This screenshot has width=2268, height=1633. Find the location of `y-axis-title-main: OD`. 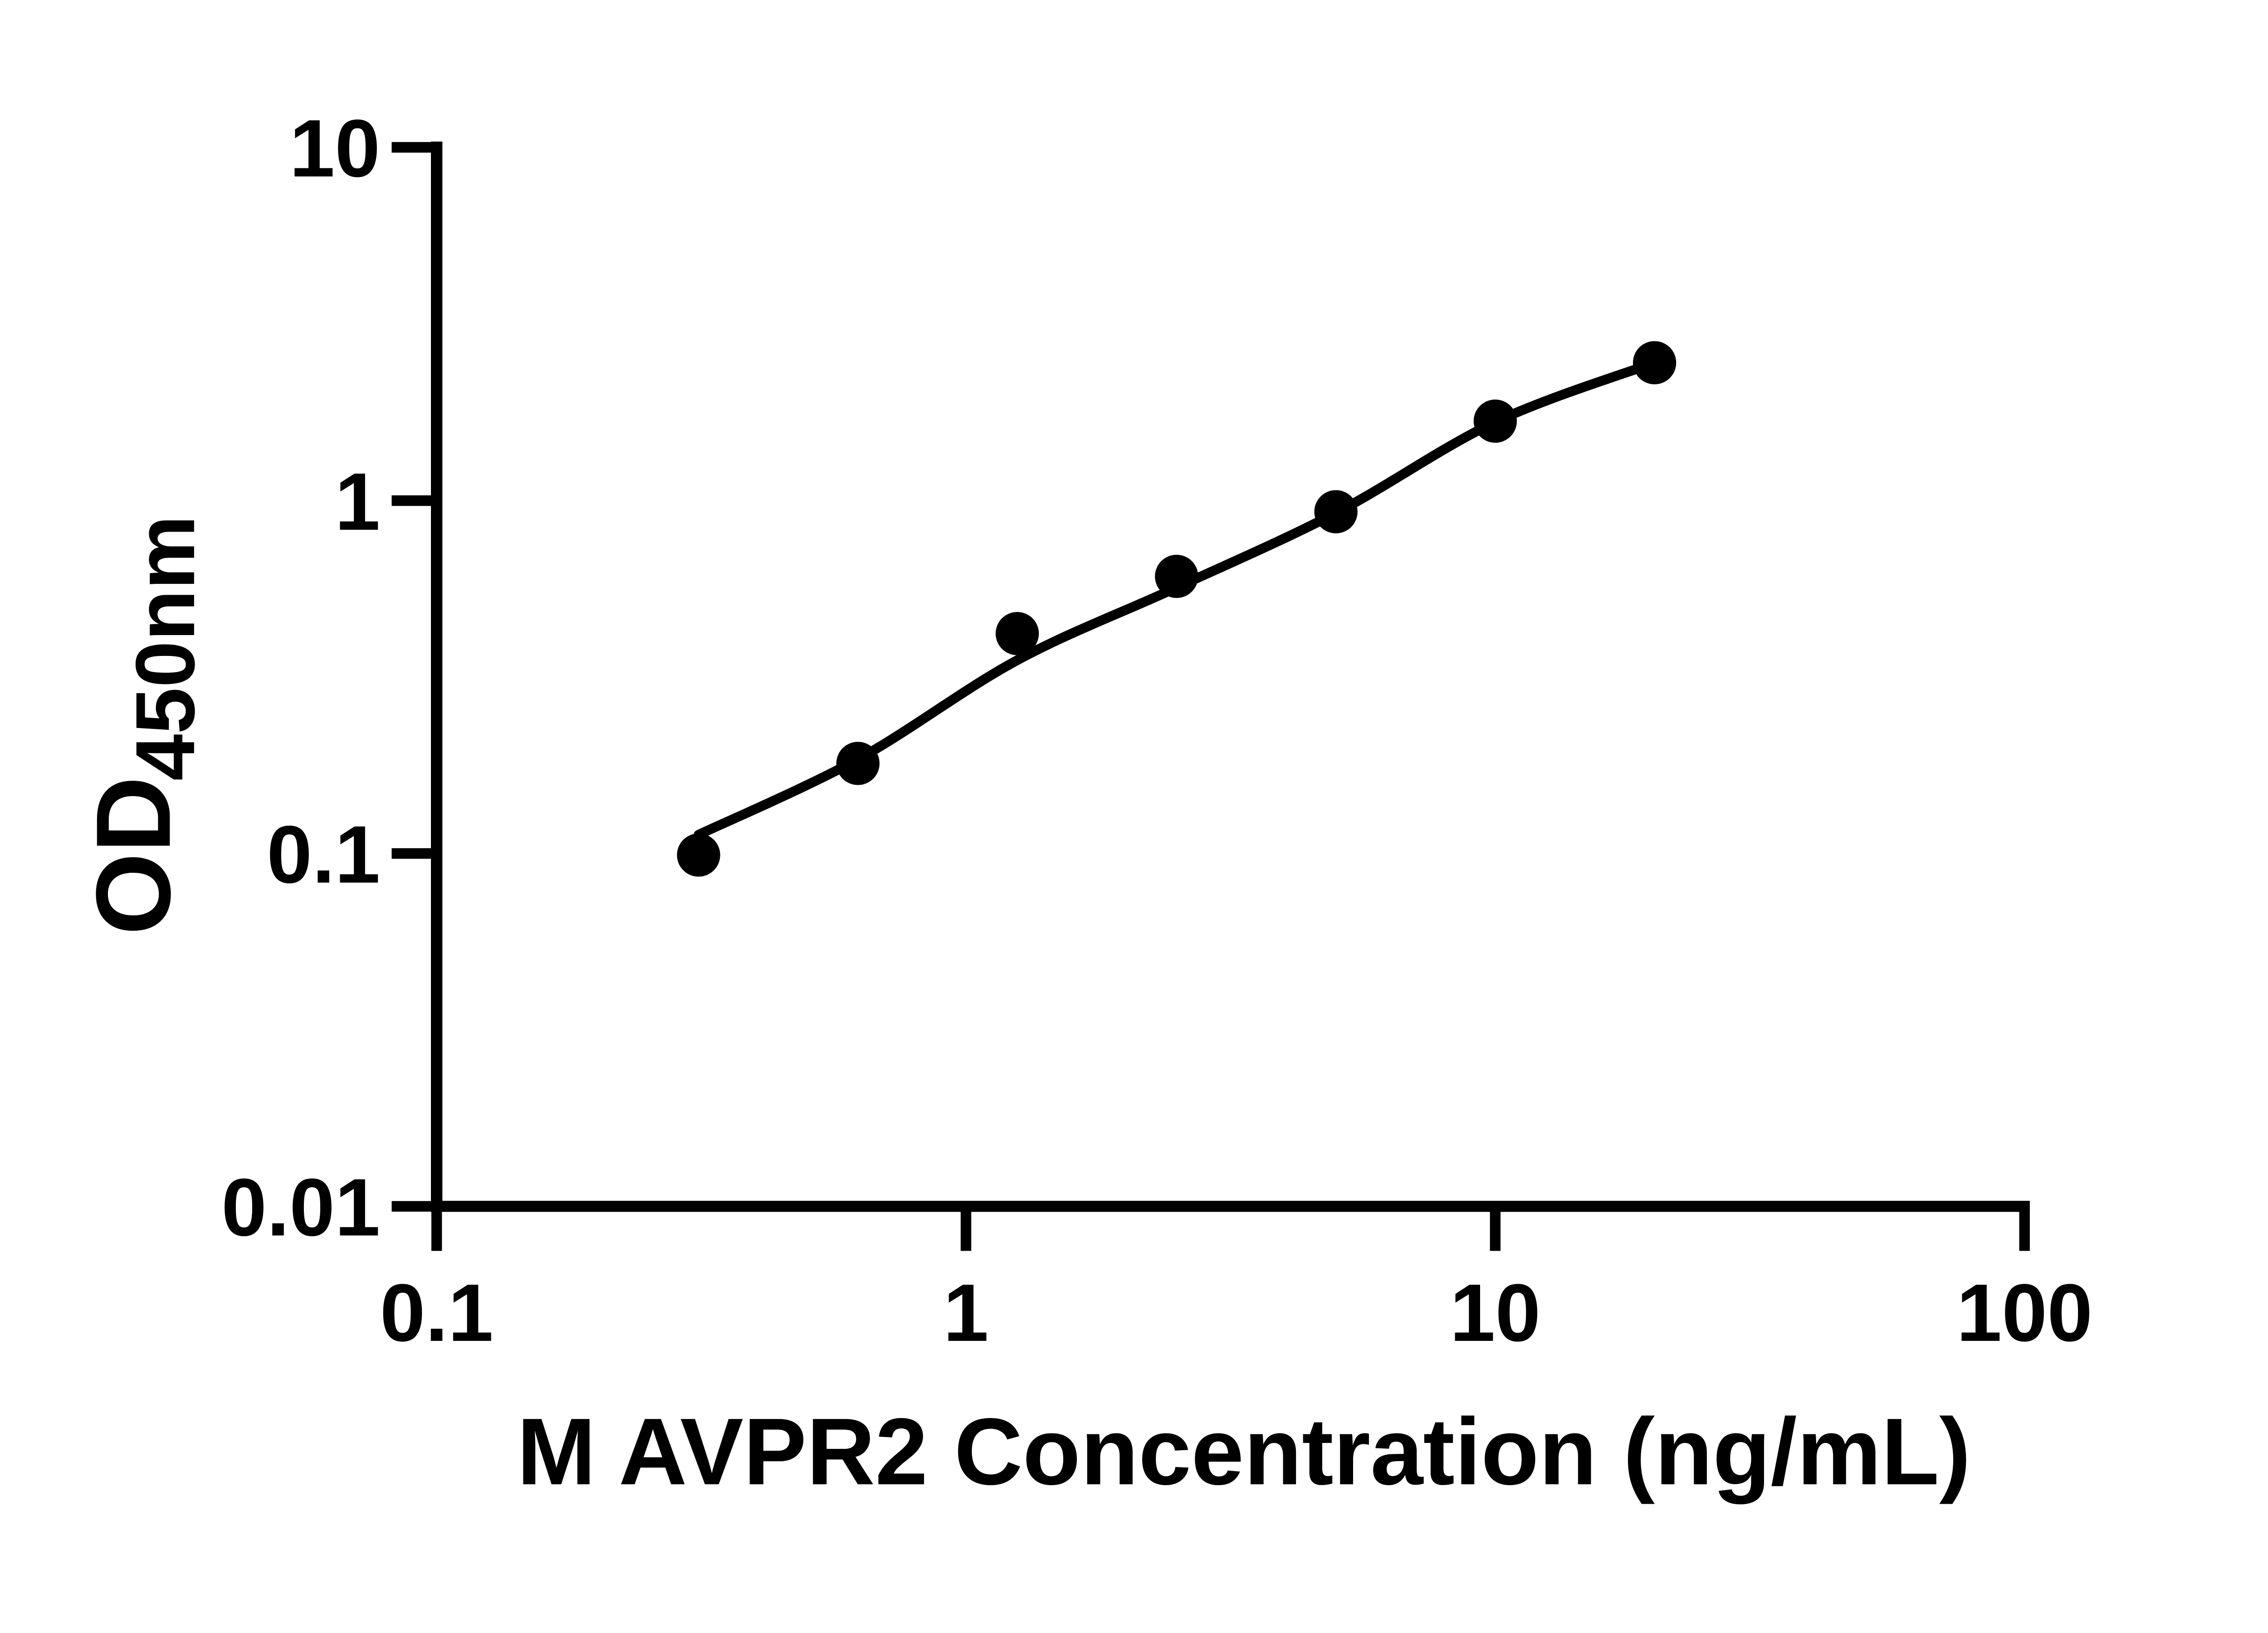

y-axis-title-main: OD is located at coordinates (133, 855).